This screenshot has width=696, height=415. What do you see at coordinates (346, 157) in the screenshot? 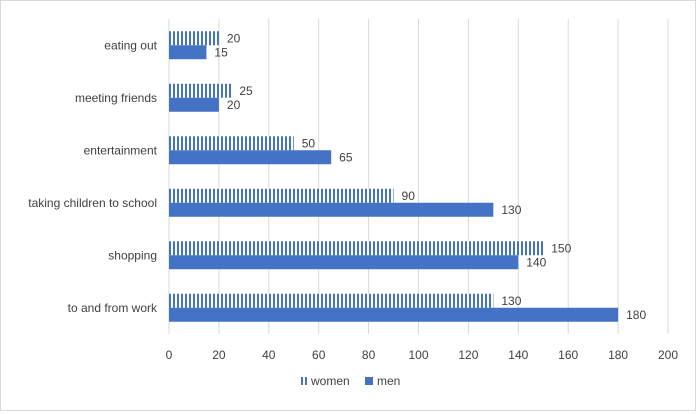
I see `data-label: 65` at bounding box center [346, 157].